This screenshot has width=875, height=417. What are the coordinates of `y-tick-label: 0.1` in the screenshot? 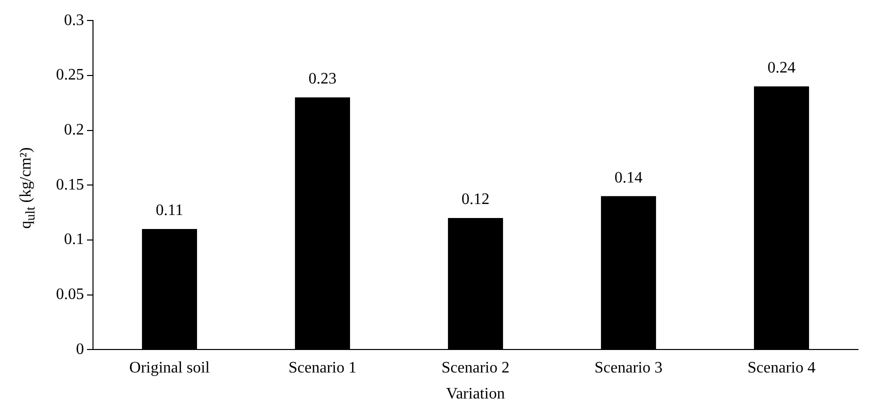 It's located at (74, 239).